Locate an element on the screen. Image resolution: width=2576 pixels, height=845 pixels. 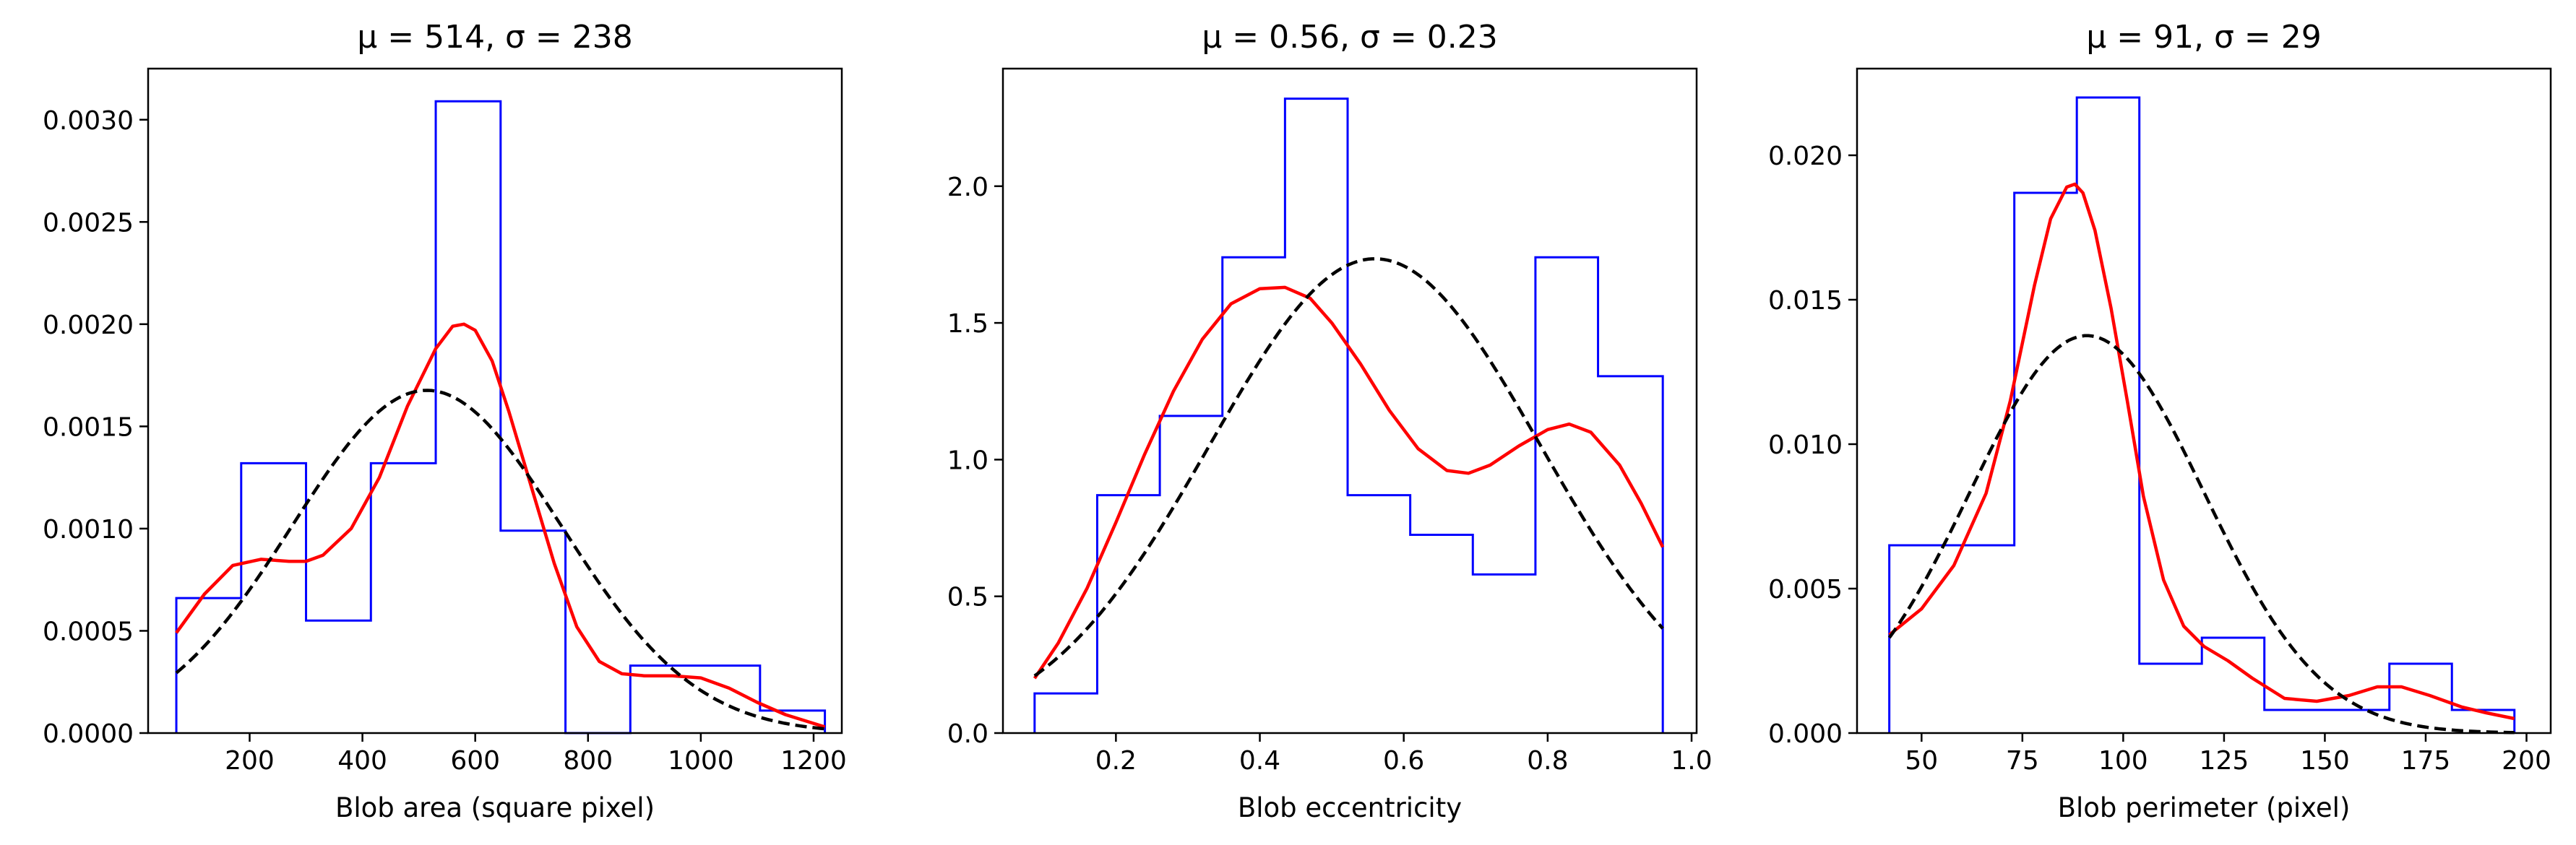
x-tick-label: 0.6 is located at coordinates (1403, 761).